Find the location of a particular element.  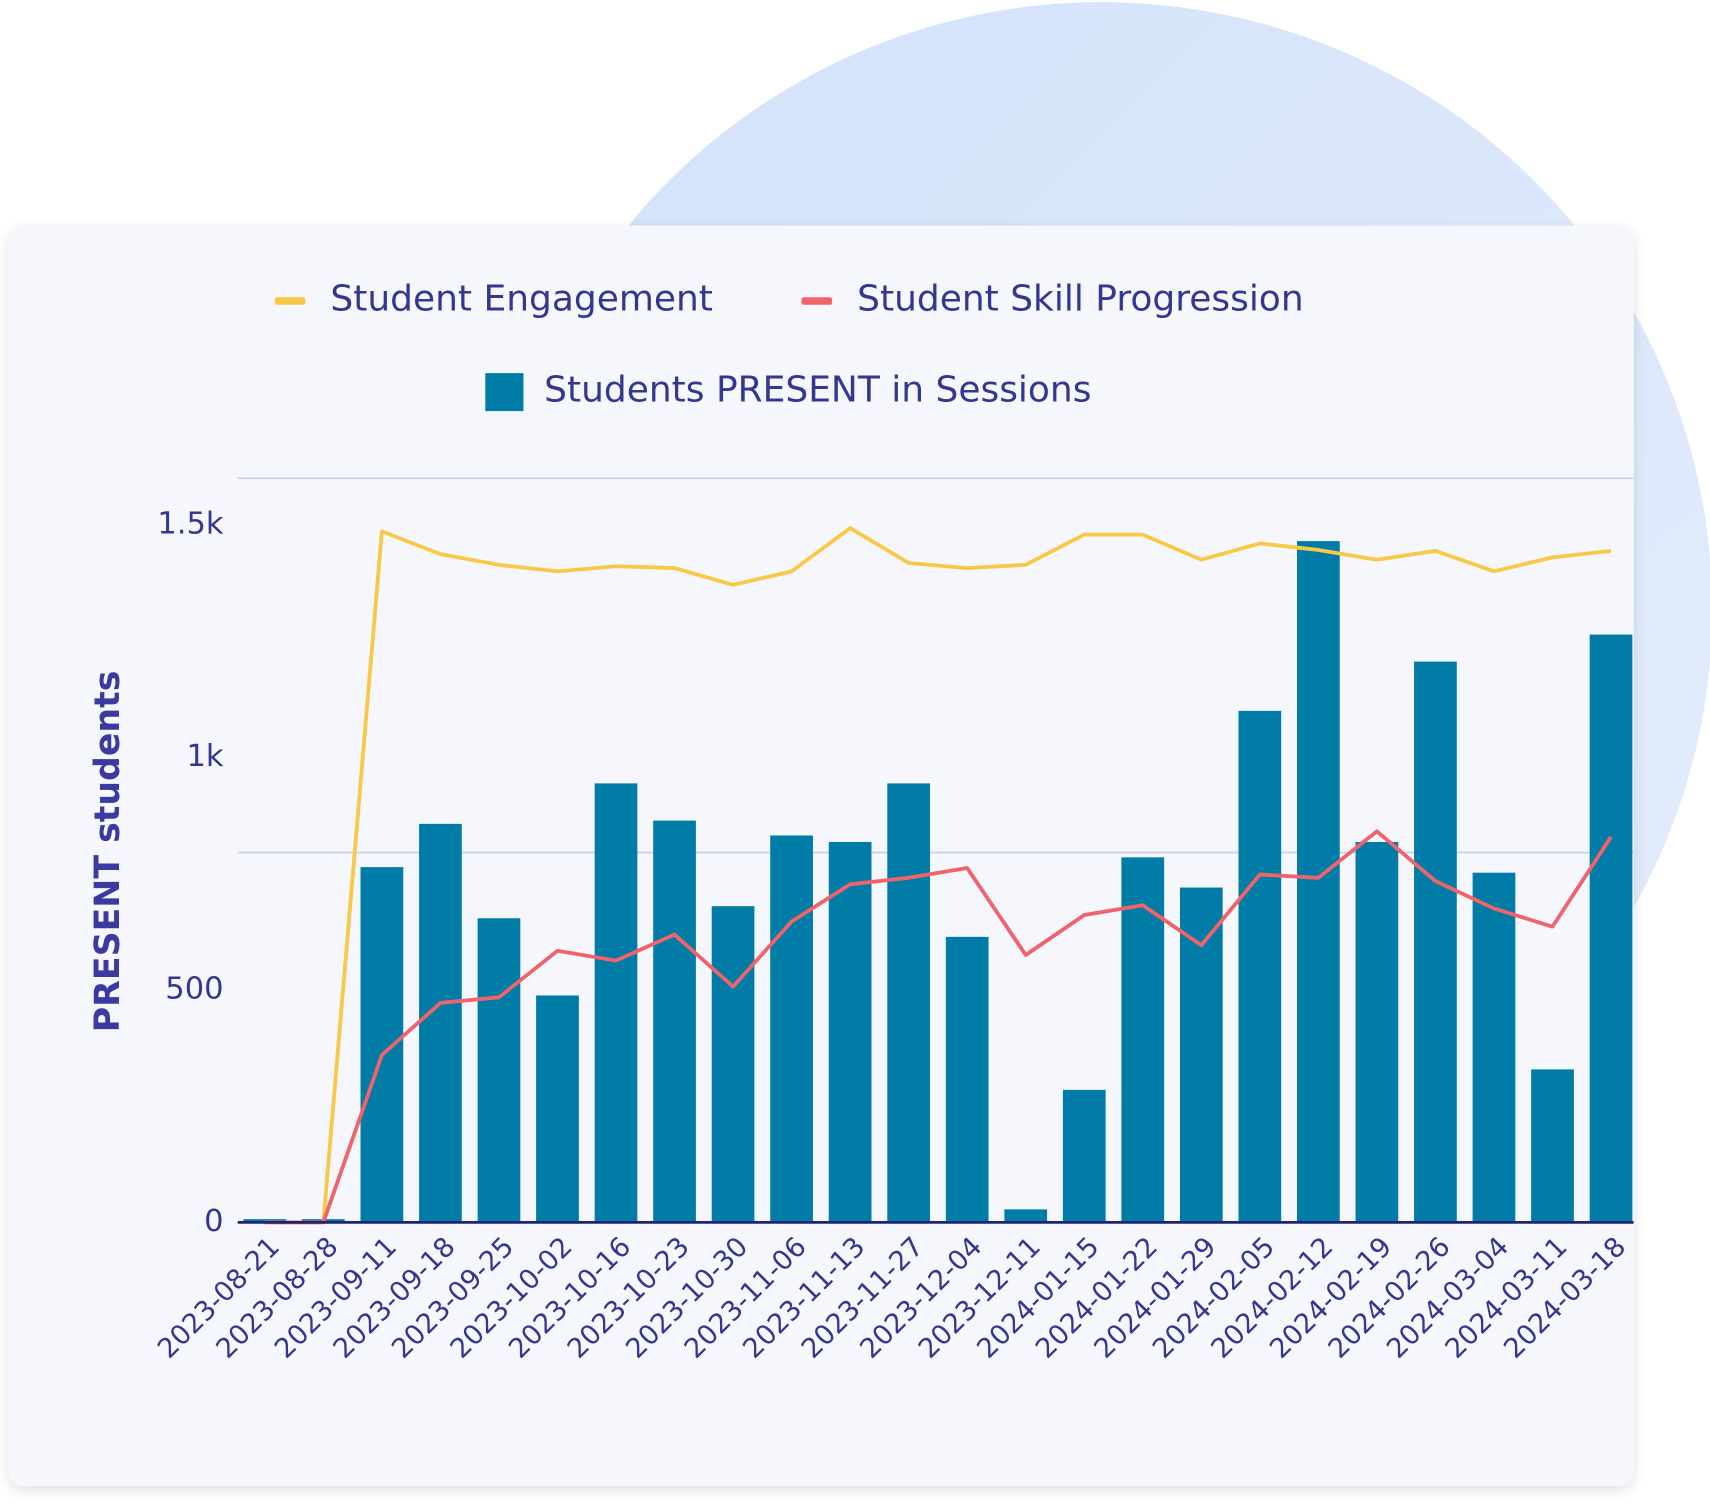

y-tick-label: 1.5k is located at coordinates (190, 523).